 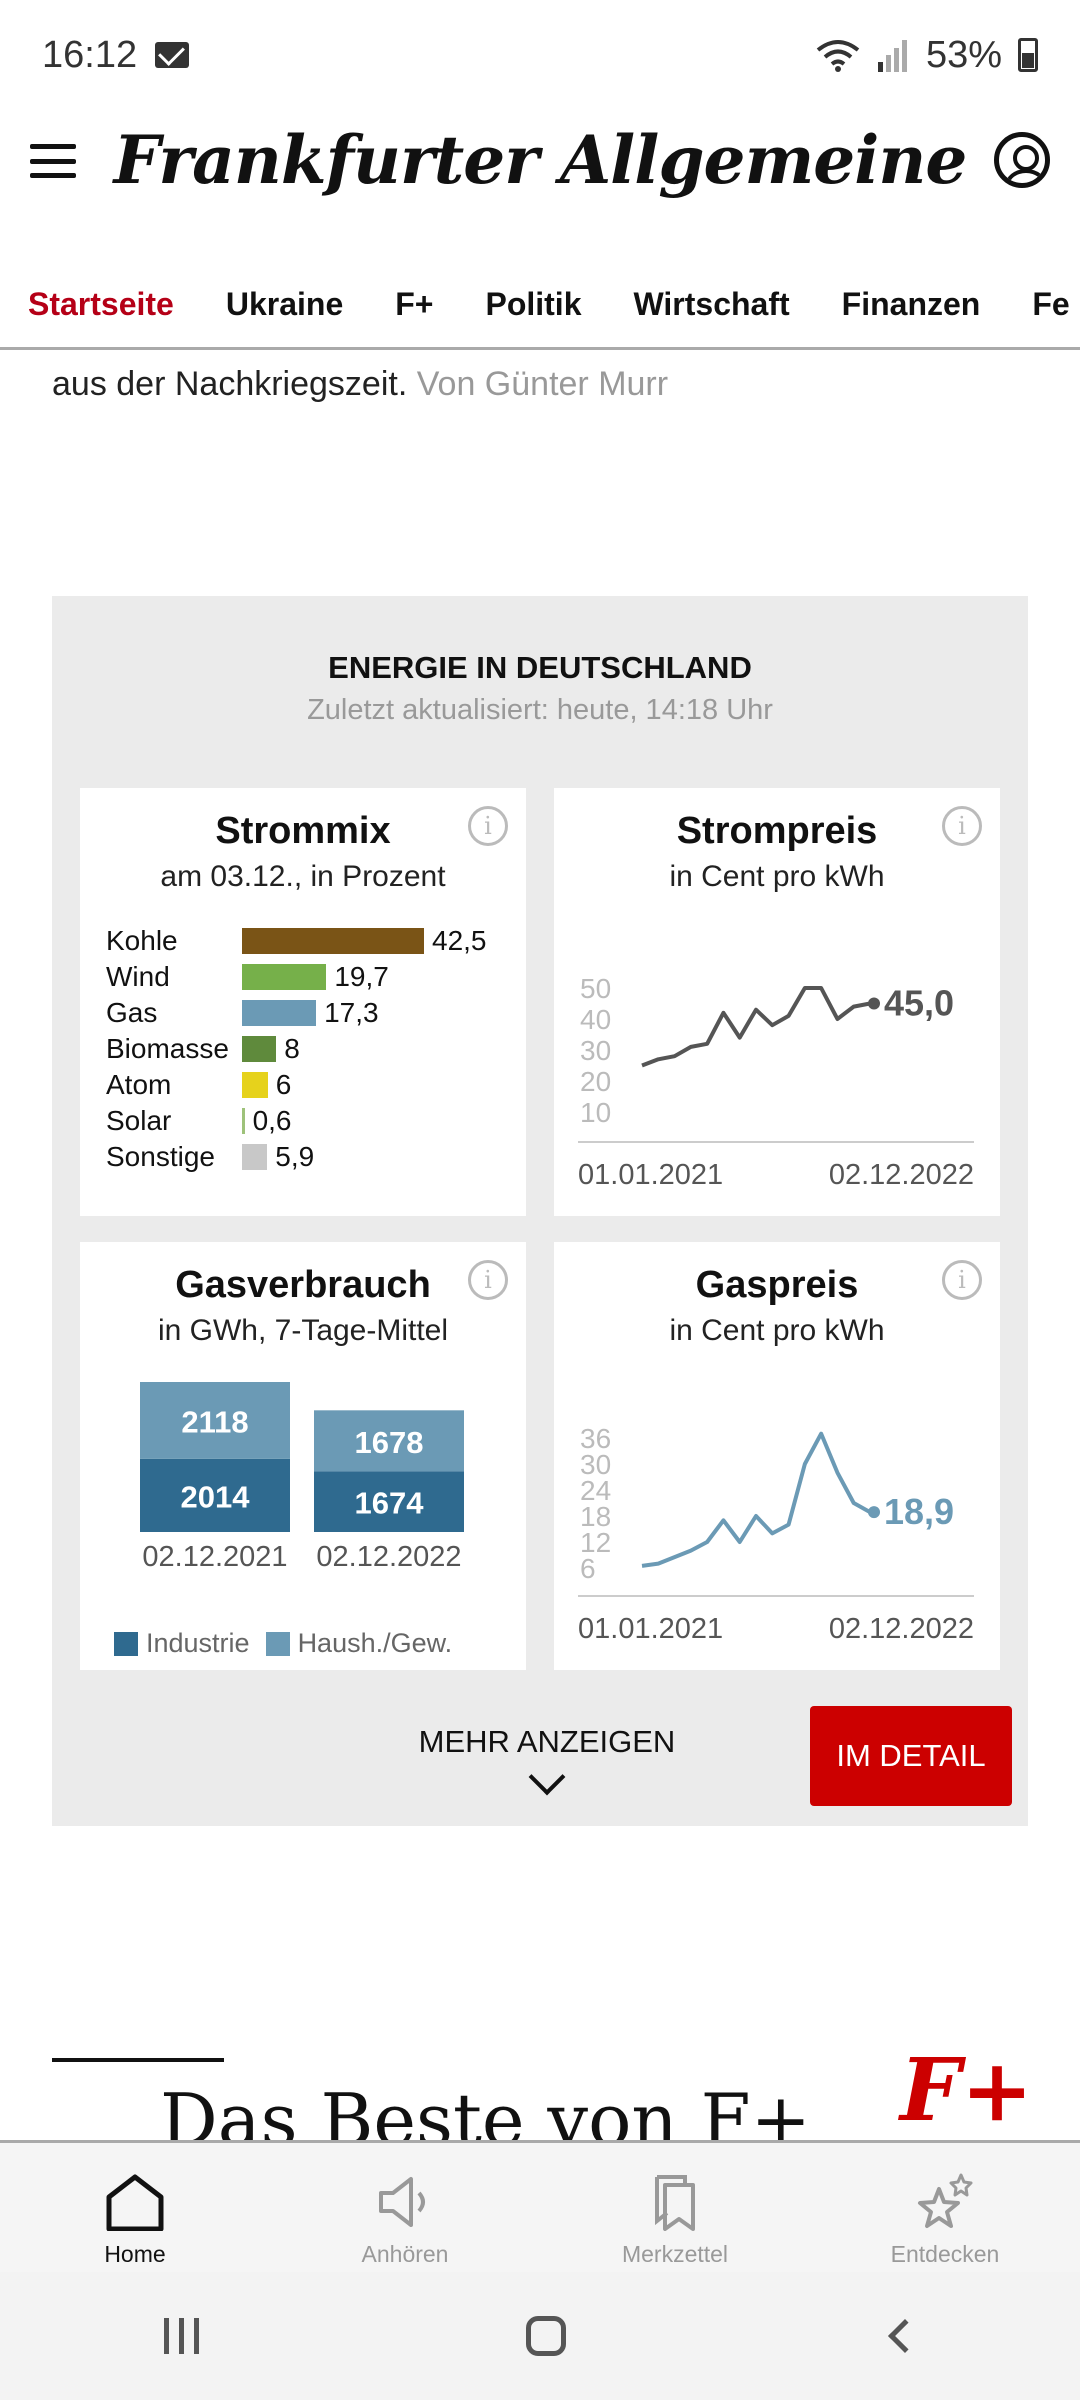 I want to click on system-home-icon, so click(x=545, y=2336).